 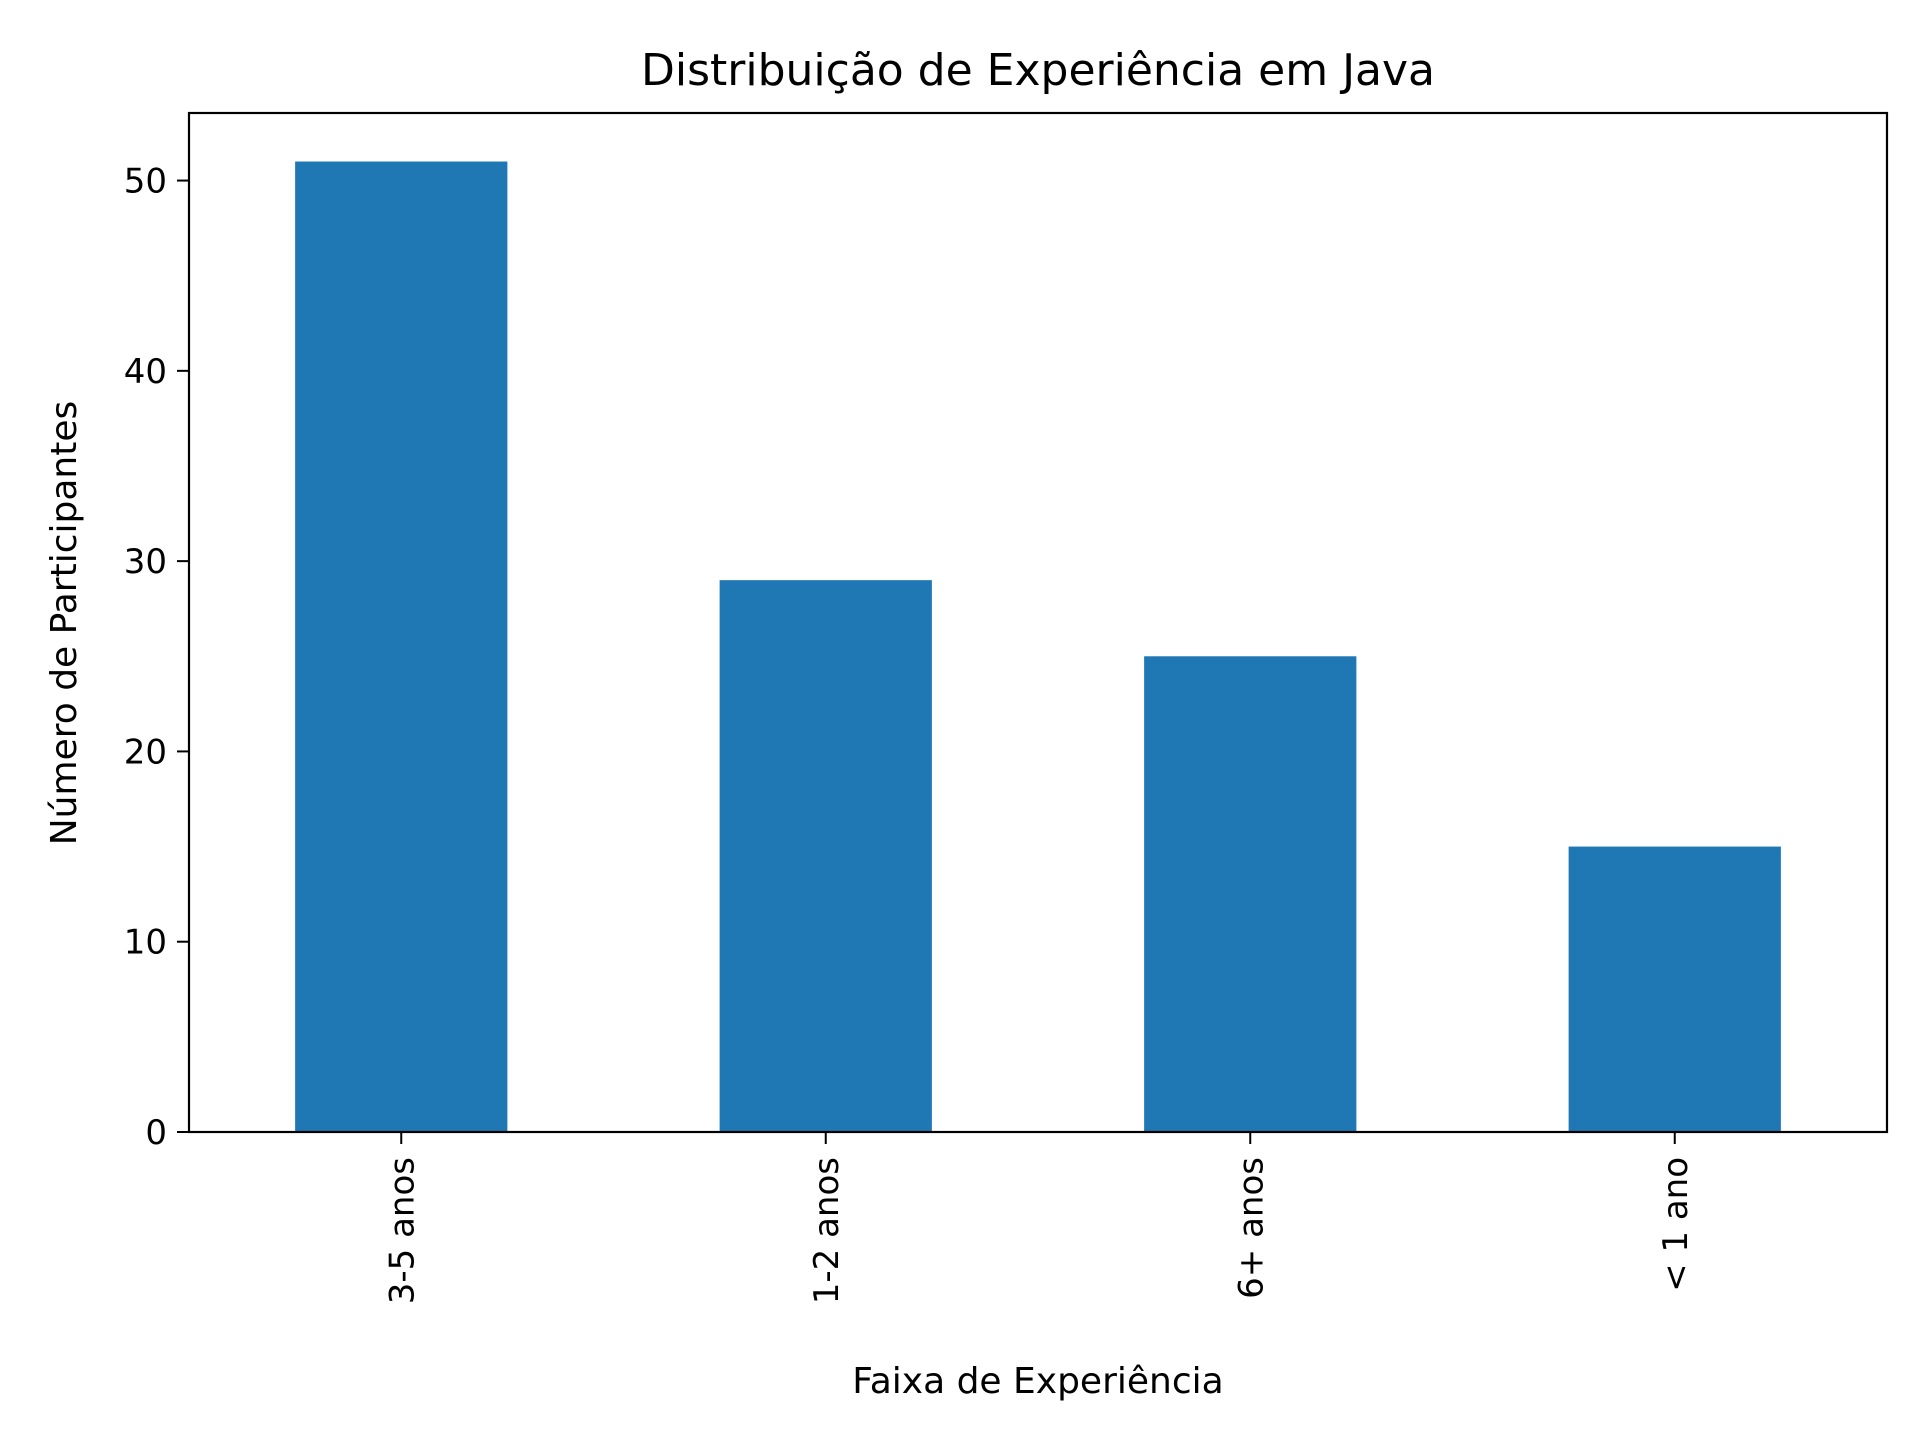 I want to click on y-axis-ticks: 0 10 20 30 40 50, so click(x=156, y=657).